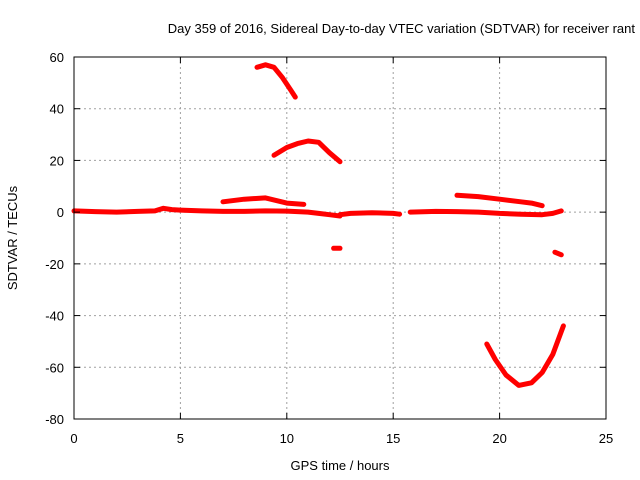  What do you see at coordinates (276, 81) in the screenshot?
I see `series-arc-high` at bounding box center [276, 81].